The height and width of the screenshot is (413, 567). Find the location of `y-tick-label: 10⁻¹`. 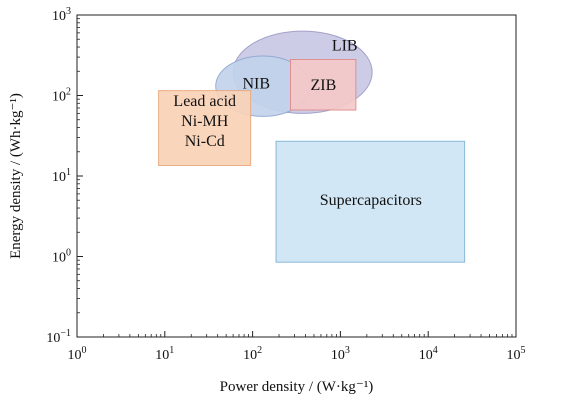

y-tick-label: 10⁻¹ is located at coordinates (58, 337).